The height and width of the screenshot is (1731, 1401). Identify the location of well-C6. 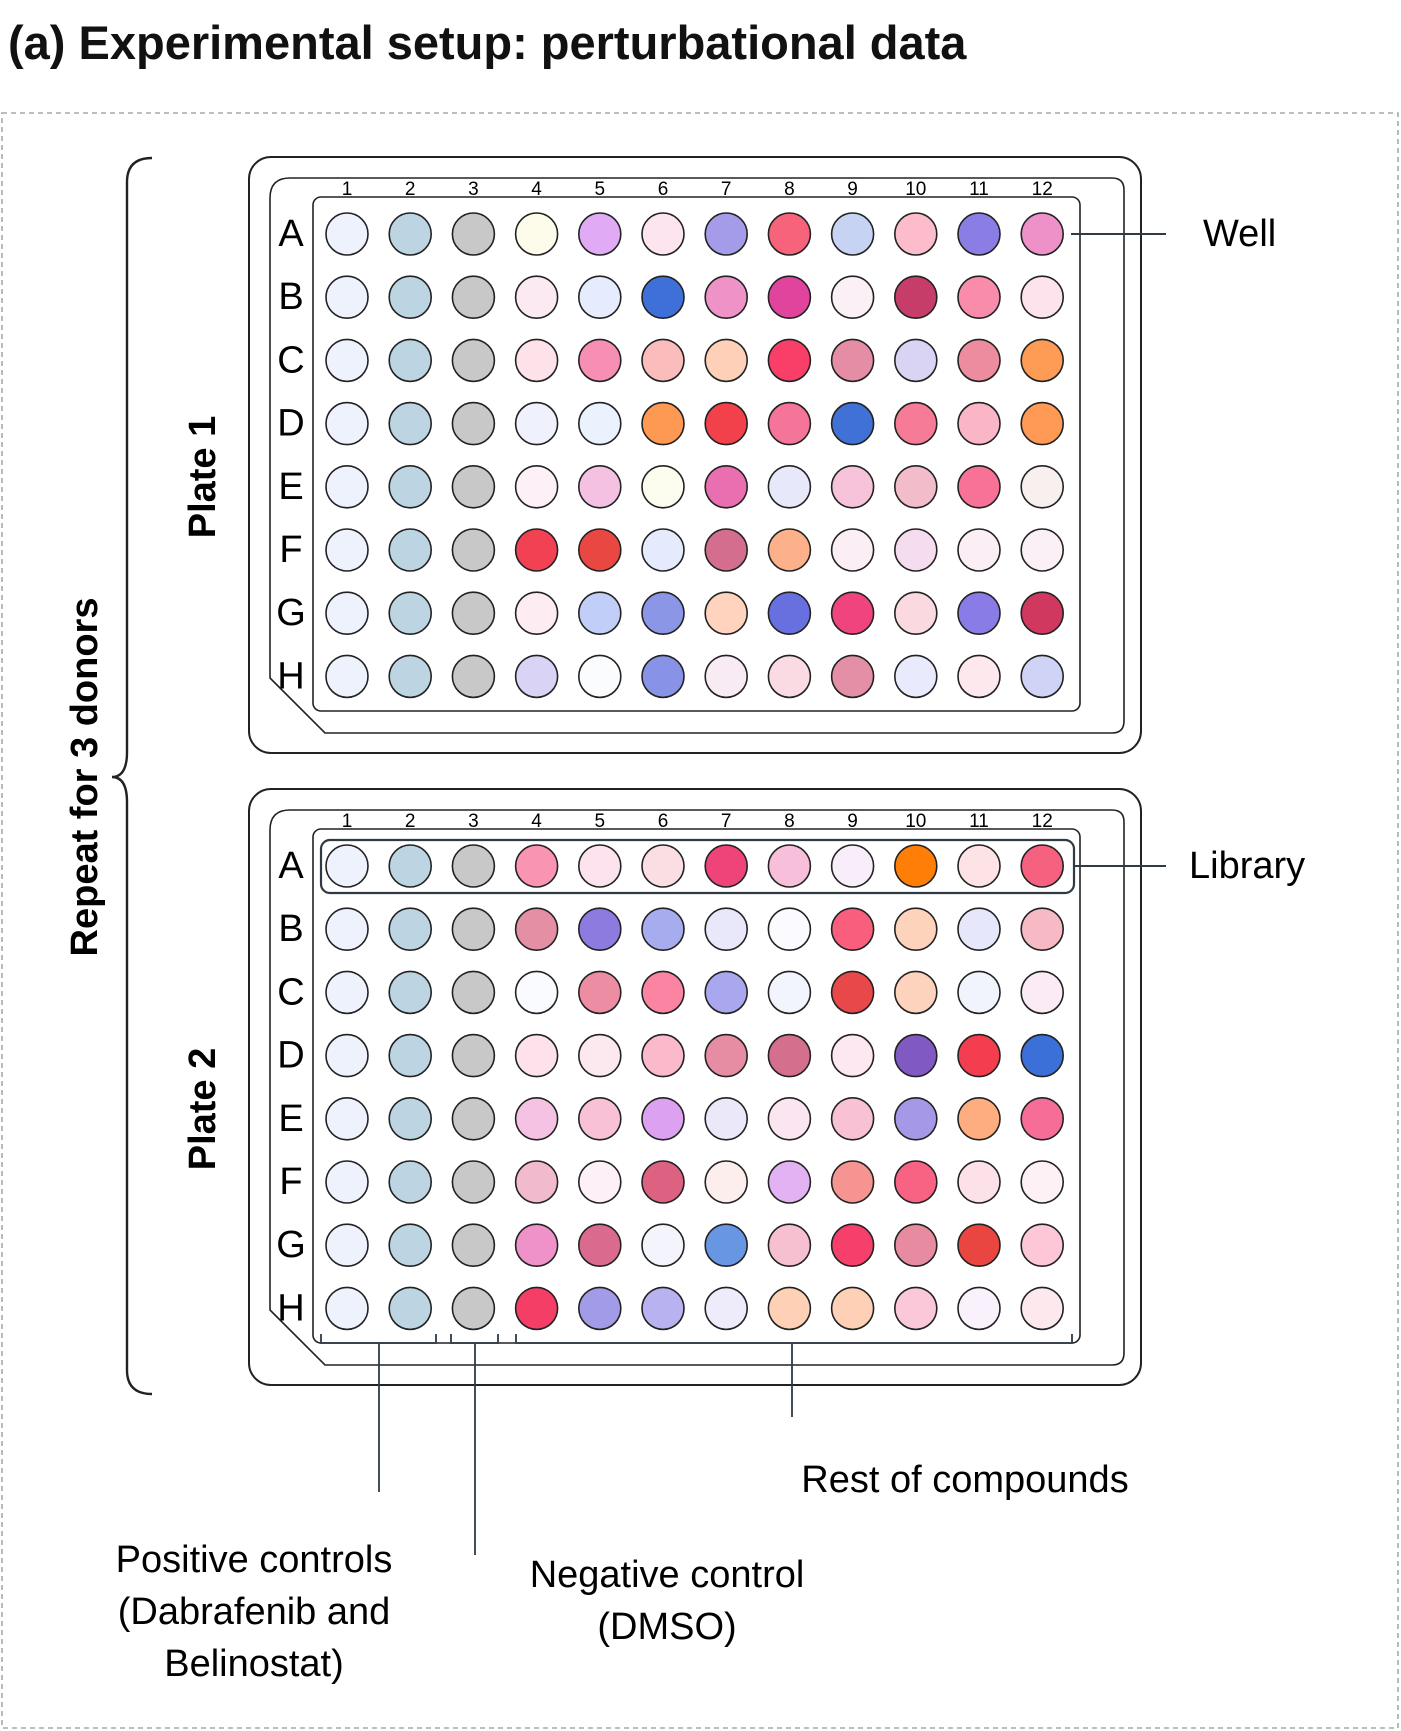
(663, 360).